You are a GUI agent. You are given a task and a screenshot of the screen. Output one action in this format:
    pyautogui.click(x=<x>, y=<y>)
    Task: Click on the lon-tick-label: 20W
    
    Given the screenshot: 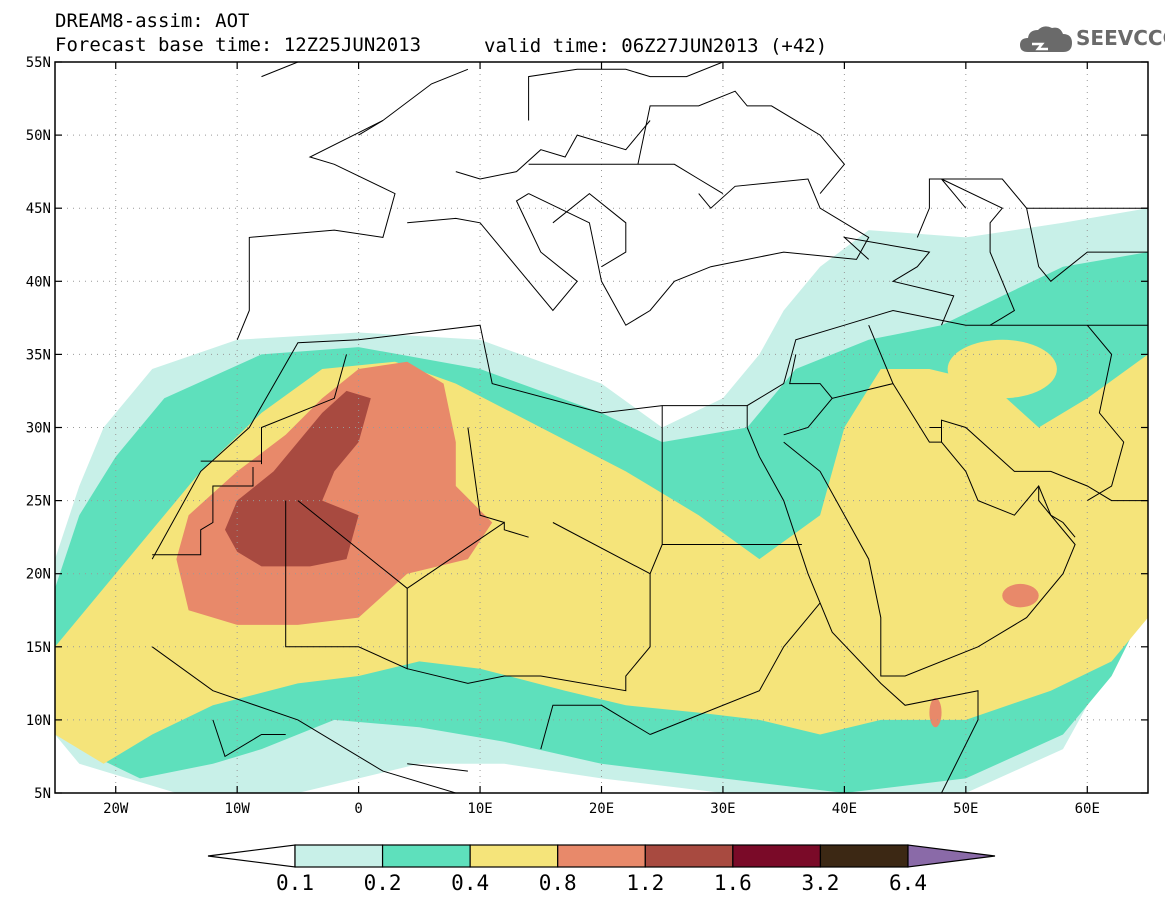 What is the action you would take?
    pyautogui.click(x=116, y=809)
    